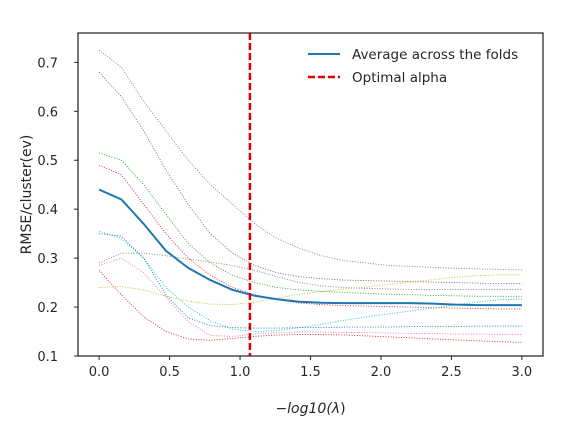 The height and width of the screenshot is (432, 576). I want to click on x-tick-label: 1.5, so click(310, 372).